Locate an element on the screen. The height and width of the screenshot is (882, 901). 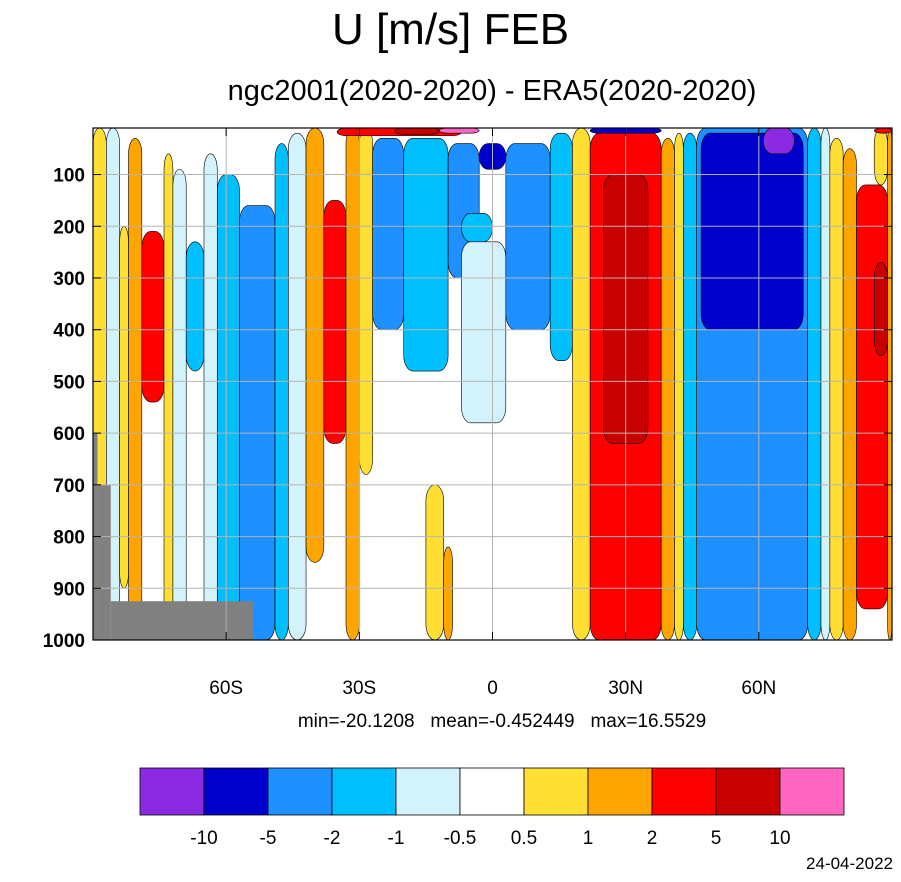
colorbar-label-3: -1 is located at coordinates (396, 838).